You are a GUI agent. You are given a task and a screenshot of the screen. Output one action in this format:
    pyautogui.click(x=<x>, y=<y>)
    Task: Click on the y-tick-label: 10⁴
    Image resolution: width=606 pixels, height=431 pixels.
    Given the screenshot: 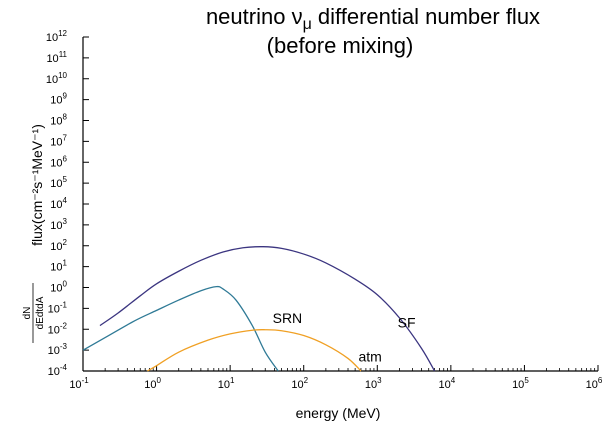 What is the action you would take?
    pyautogui.click(x=58, y=203)
    